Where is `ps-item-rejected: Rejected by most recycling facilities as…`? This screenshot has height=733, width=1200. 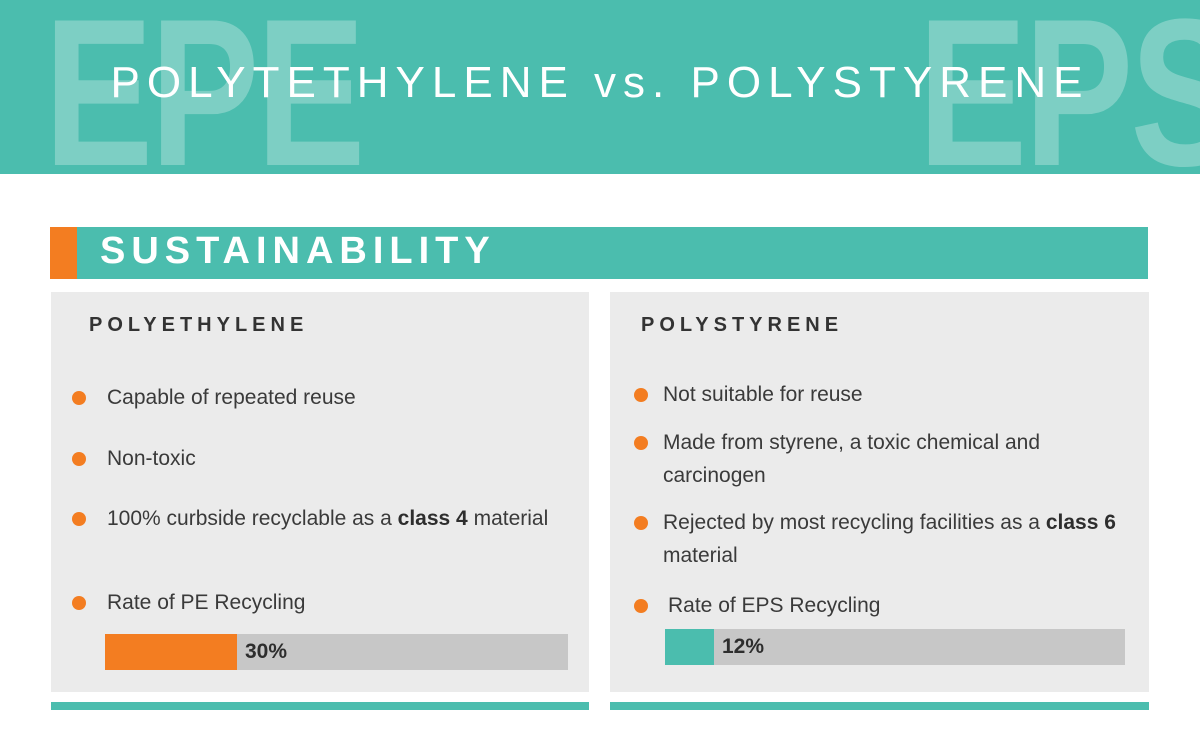
ps-item-rejected: Rejected by most recycling facilities as… is located at coordinates (889, 539).